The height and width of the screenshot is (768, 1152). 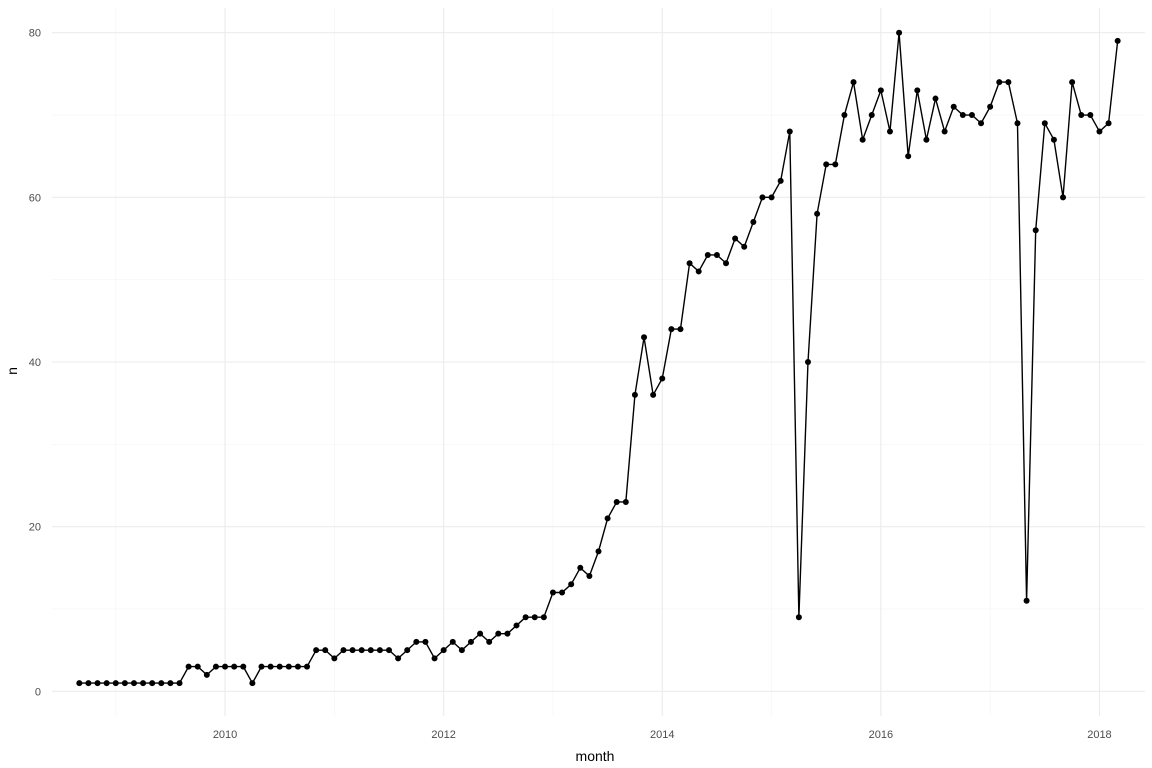 What do you see at coordinates (881, 735) in the screenshot?
I see `x-tick-label: 2016` at bounding box center [881, 735].